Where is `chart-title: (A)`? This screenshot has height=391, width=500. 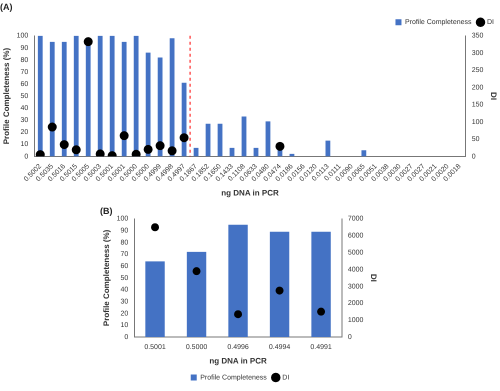
chart-title: (A) is located at coordinates (6, 7).